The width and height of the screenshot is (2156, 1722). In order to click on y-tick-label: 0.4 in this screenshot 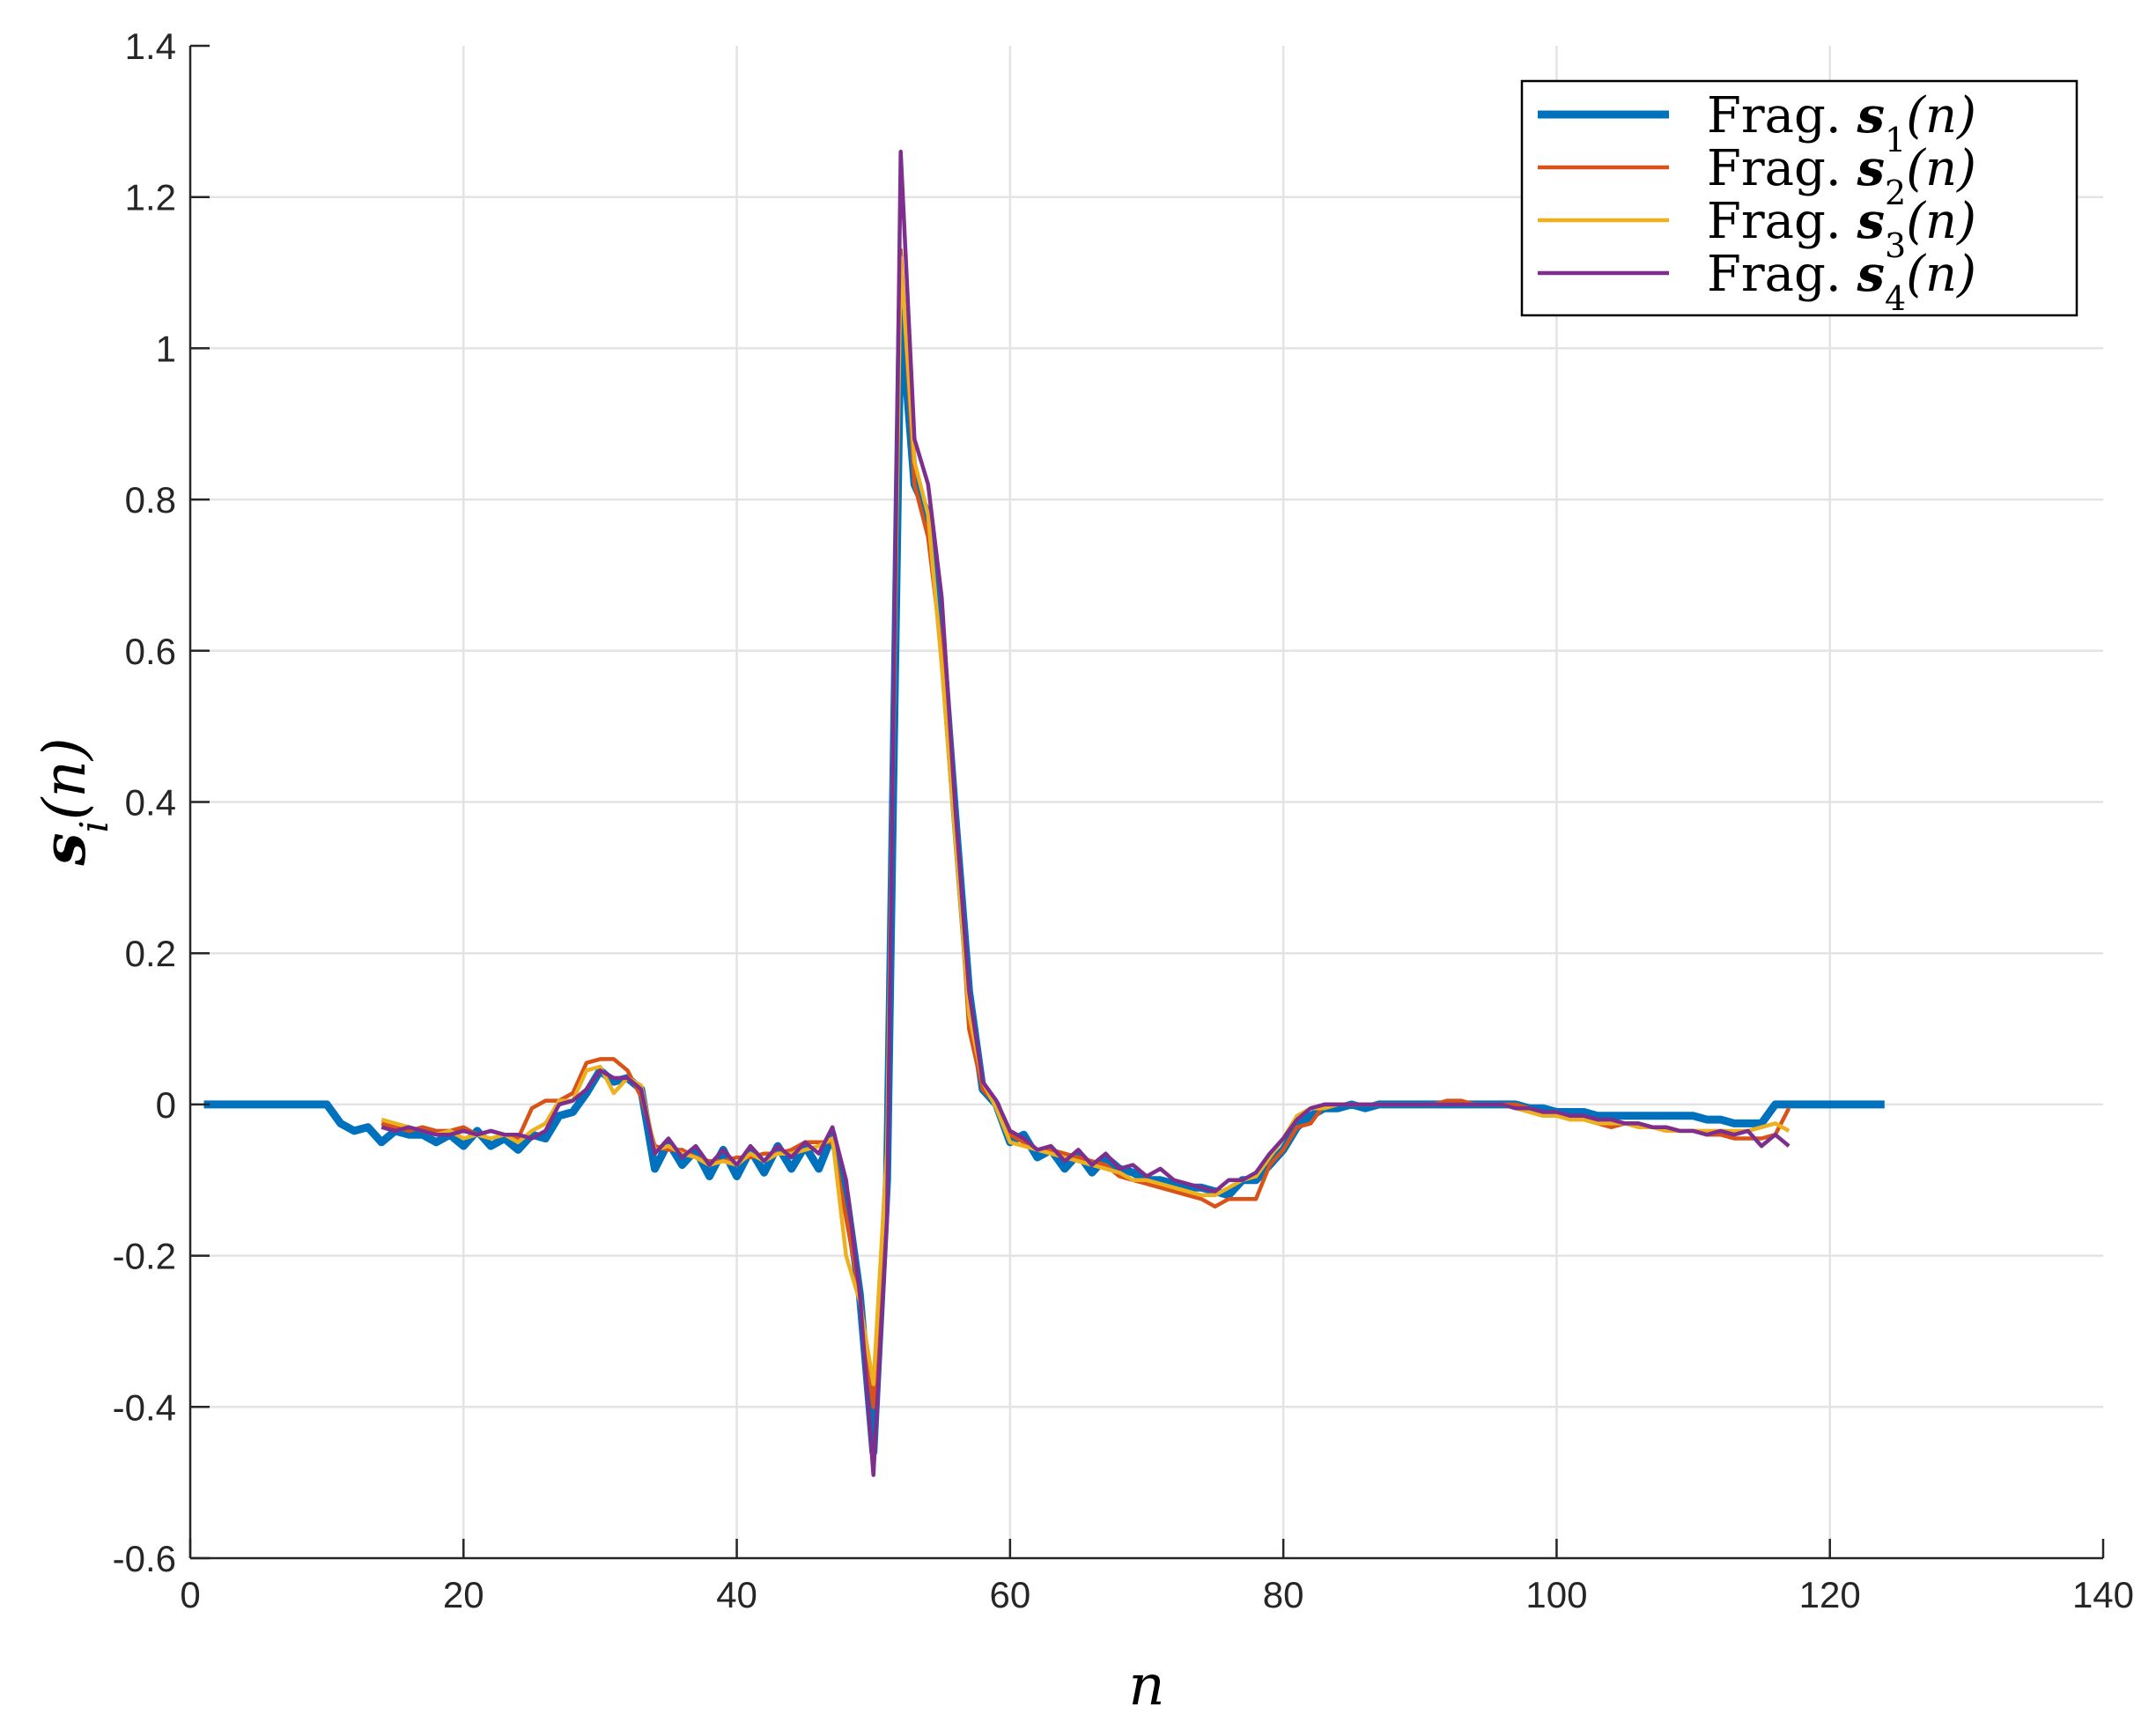, I will do `click(150, 803)`.